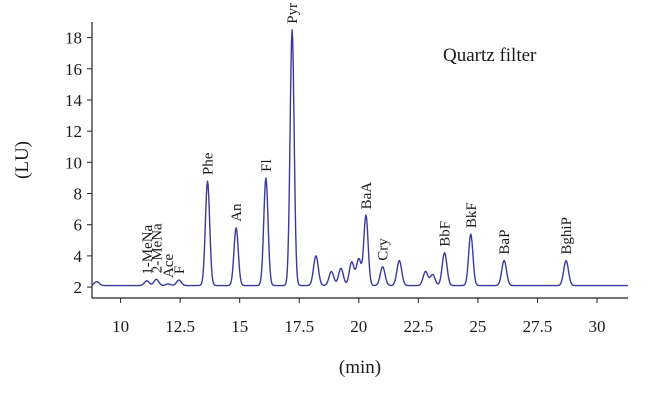  I want to click on peak-label: BaA, so click(367, 196).